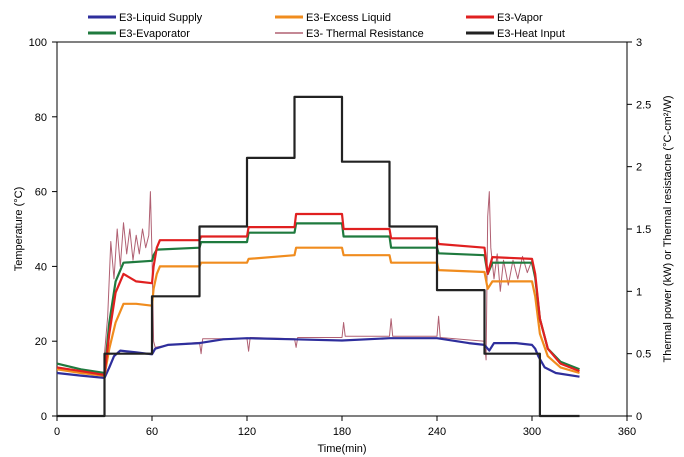 The height and width of the screenshot is (457, 684). What do you see at coordinates (437, 432) in the screenshot?
I see `x-tick-label: 240` at bounding box center [437, 432].